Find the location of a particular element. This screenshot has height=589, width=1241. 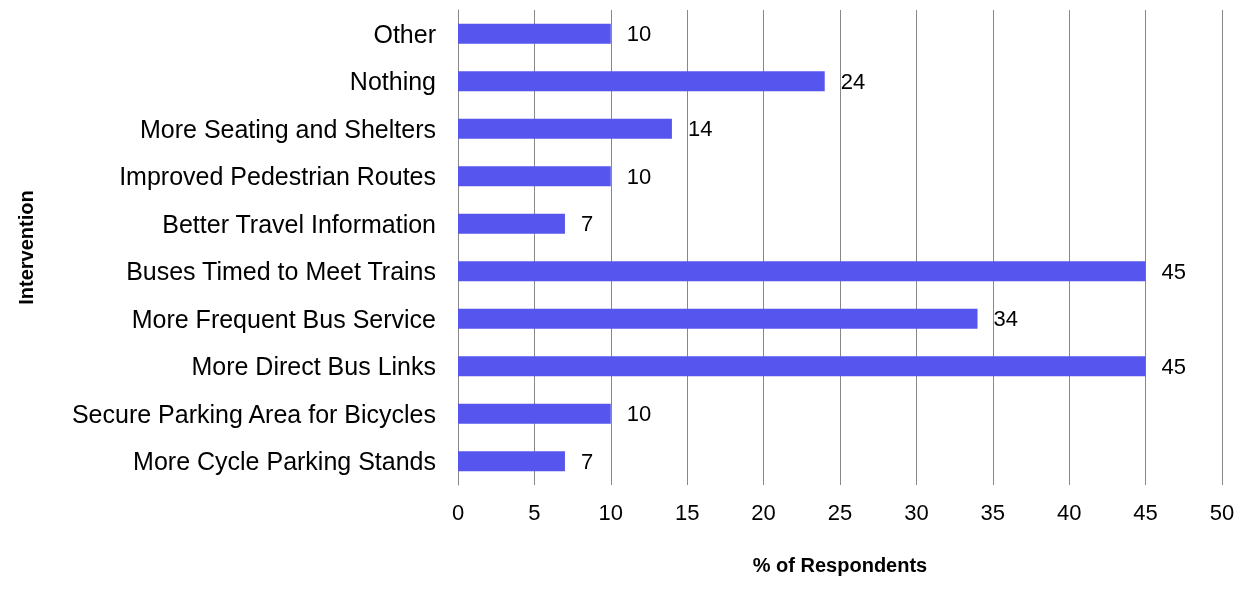

y-tick-label: Secure Parking Area for Bicycles is located at coordinates (253, 413).